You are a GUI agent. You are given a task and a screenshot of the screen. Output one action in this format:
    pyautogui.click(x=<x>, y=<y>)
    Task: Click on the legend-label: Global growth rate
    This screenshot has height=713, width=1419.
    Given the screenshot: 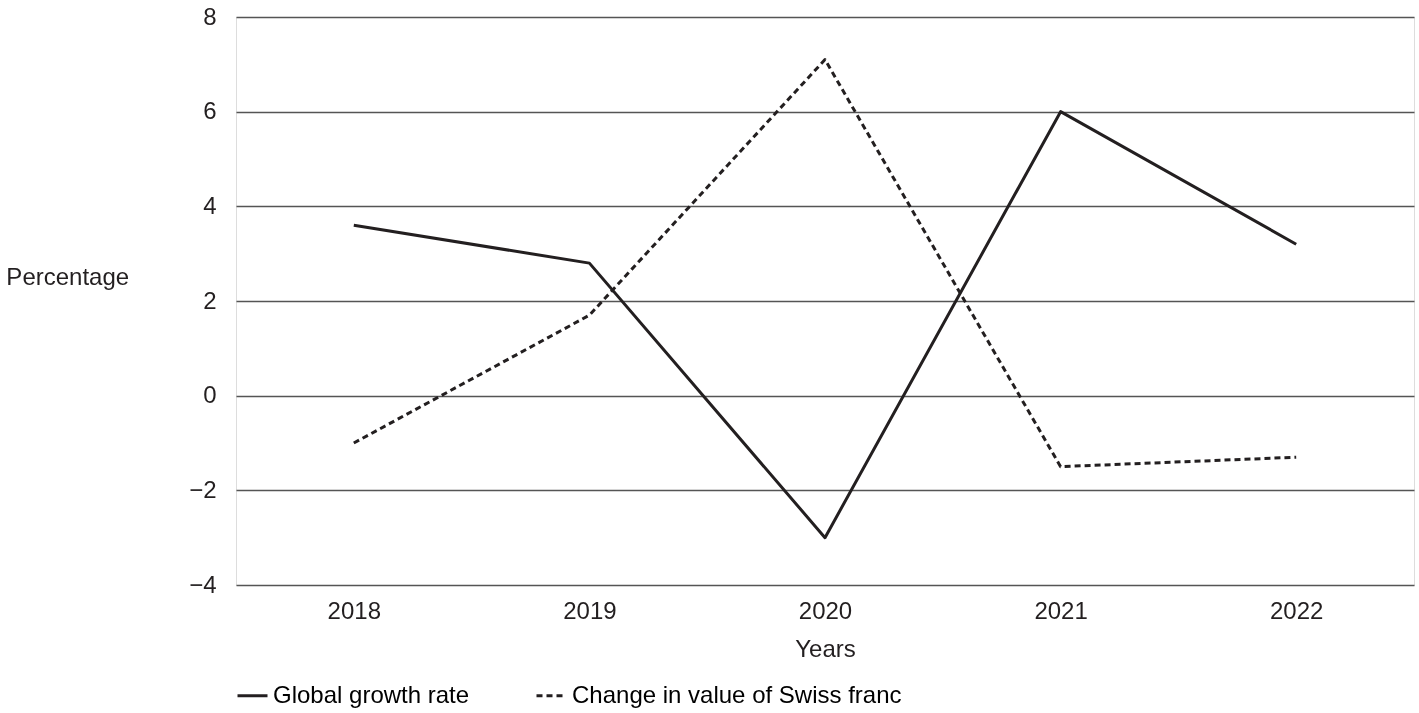 What is the action you would take?
    pyautogui.click(x=371, y=694)
    